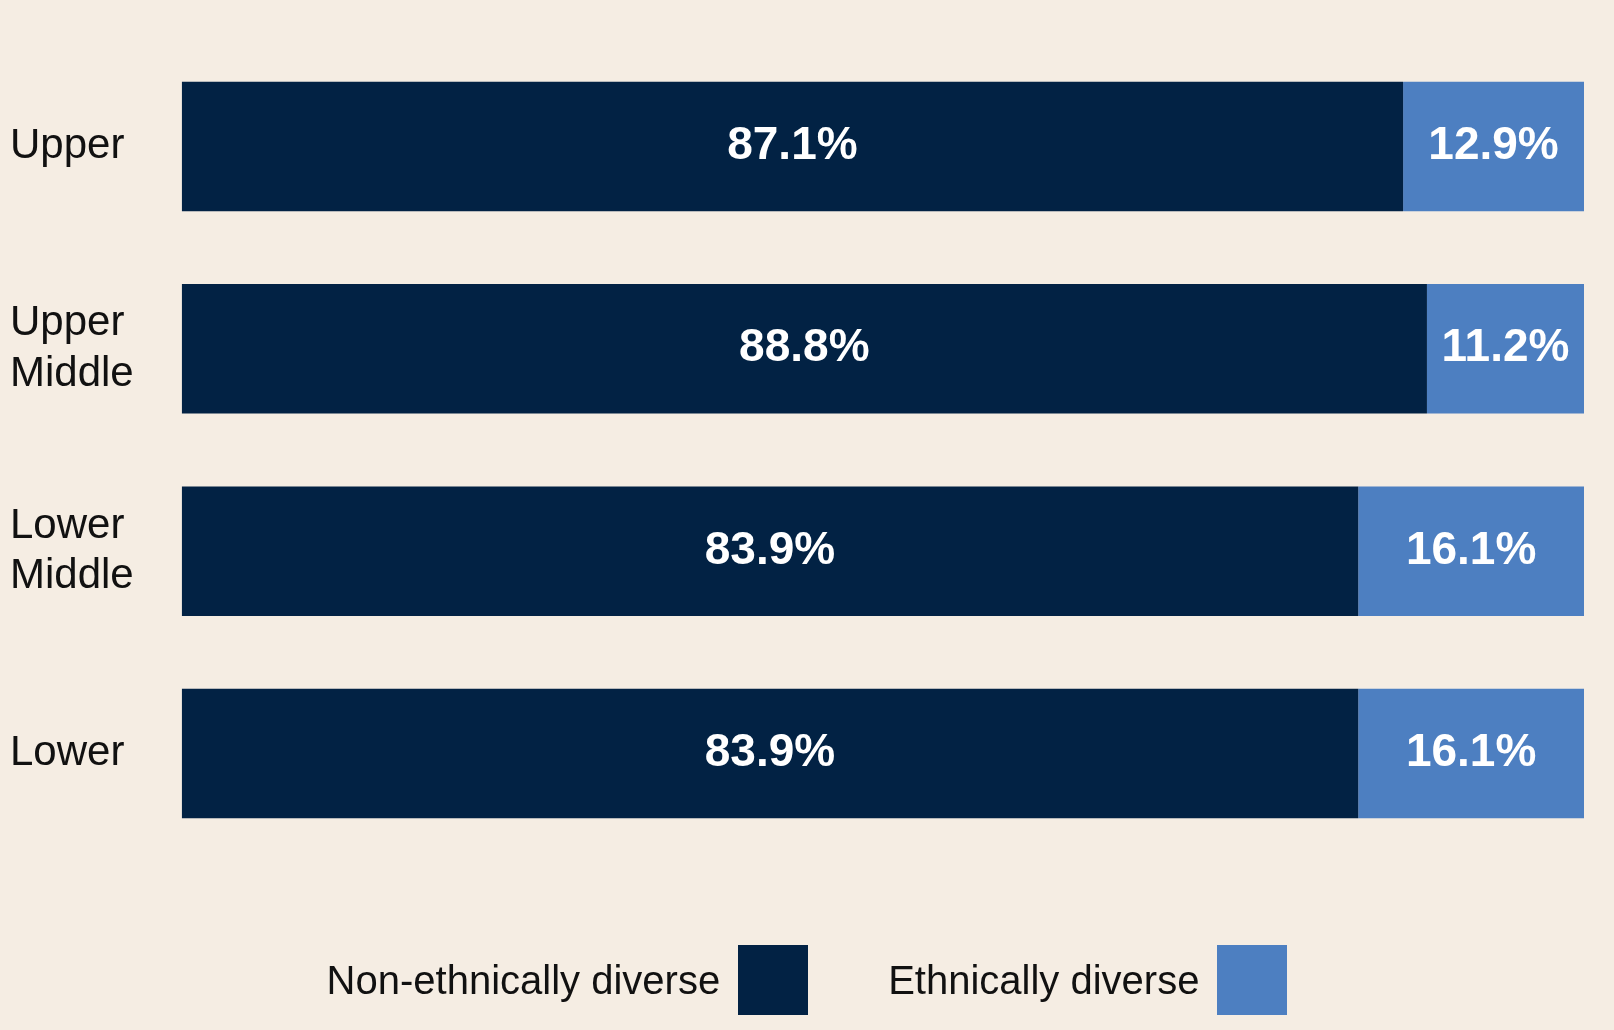 The width and height of the screenshot is (1614, 1030). Describe the element at coordinates (72, 346) in the screenshot. I see `y-tick-label: Upper Middle` at that location.